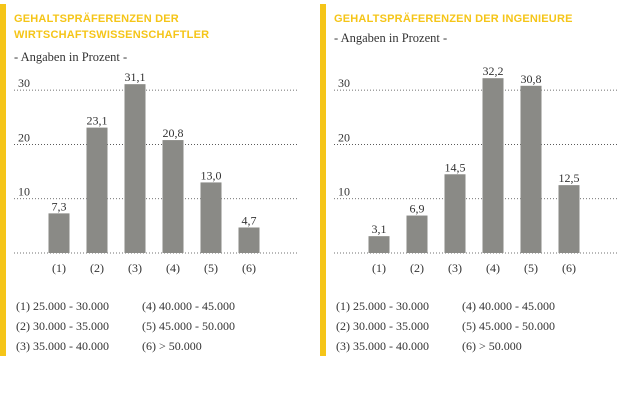 This screenshot has height=400, width=627. What do you see at coordinates (379, 229) in the screenshot?
I see `data-label: 3,1` at bounding box center [379, 229].